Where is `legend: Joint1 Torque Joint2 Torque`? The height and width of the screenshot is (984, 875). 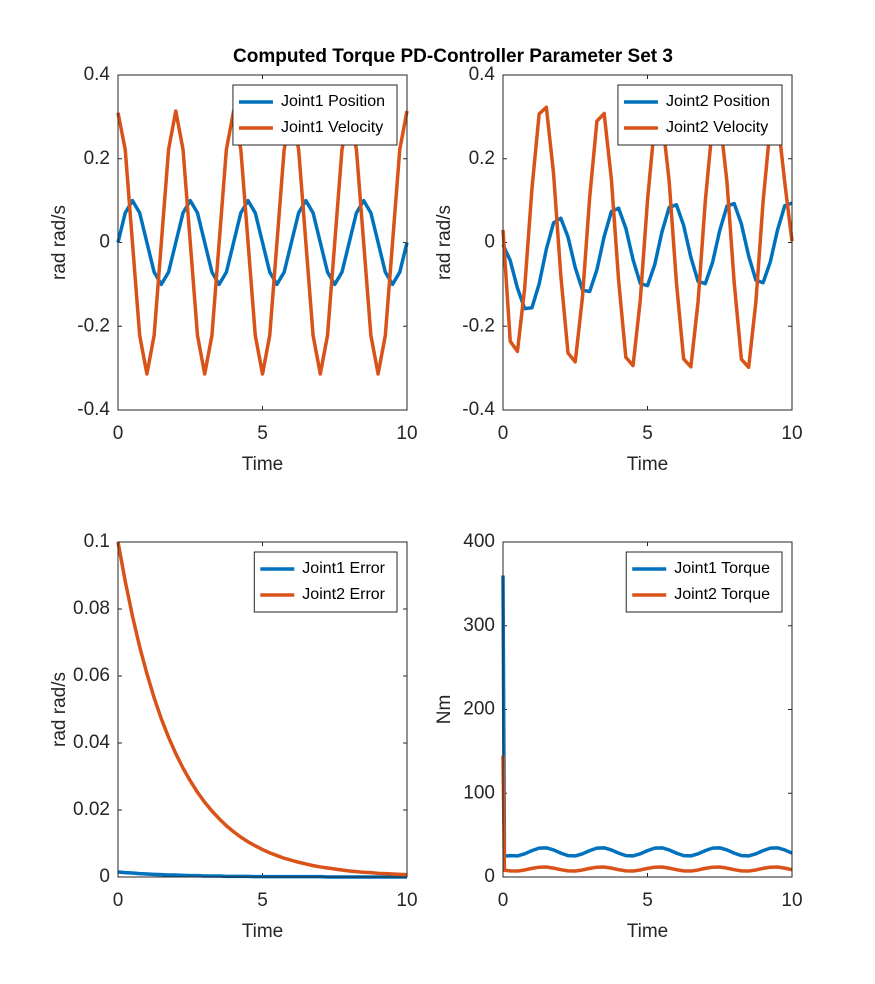
legend: Joint1 Torque Joint2 Torque is located at coordinates (704, 582).